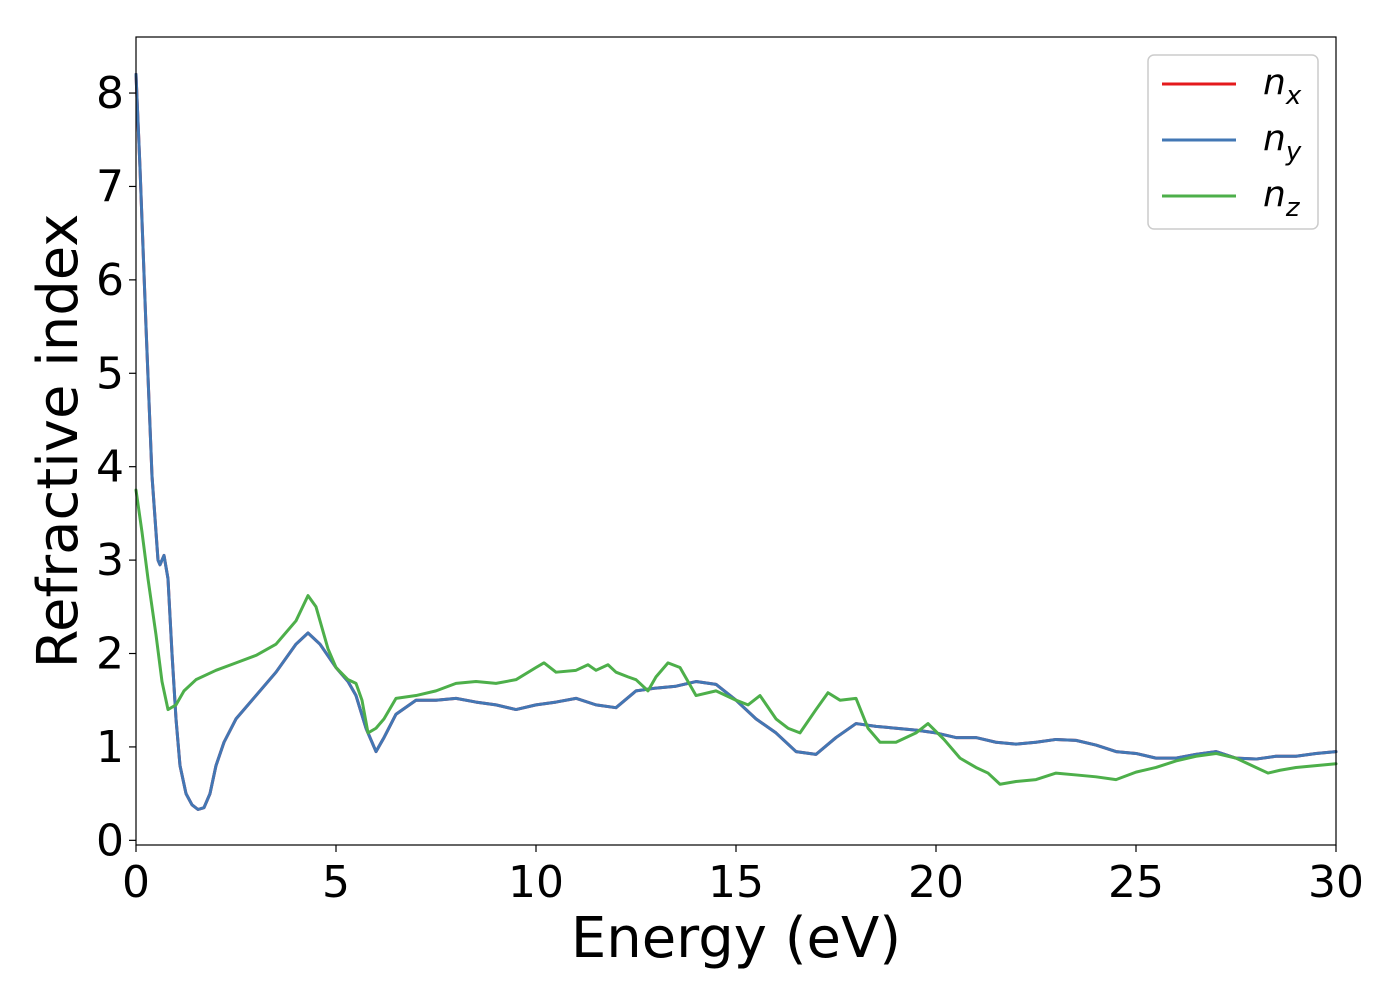 Image resolution: width=1400 pixels, height=1000 pixels. What do you see at coordinates (110, 467) in the screenshot?
I see `y-tick-label: 4` at bounding box center [110, 467].